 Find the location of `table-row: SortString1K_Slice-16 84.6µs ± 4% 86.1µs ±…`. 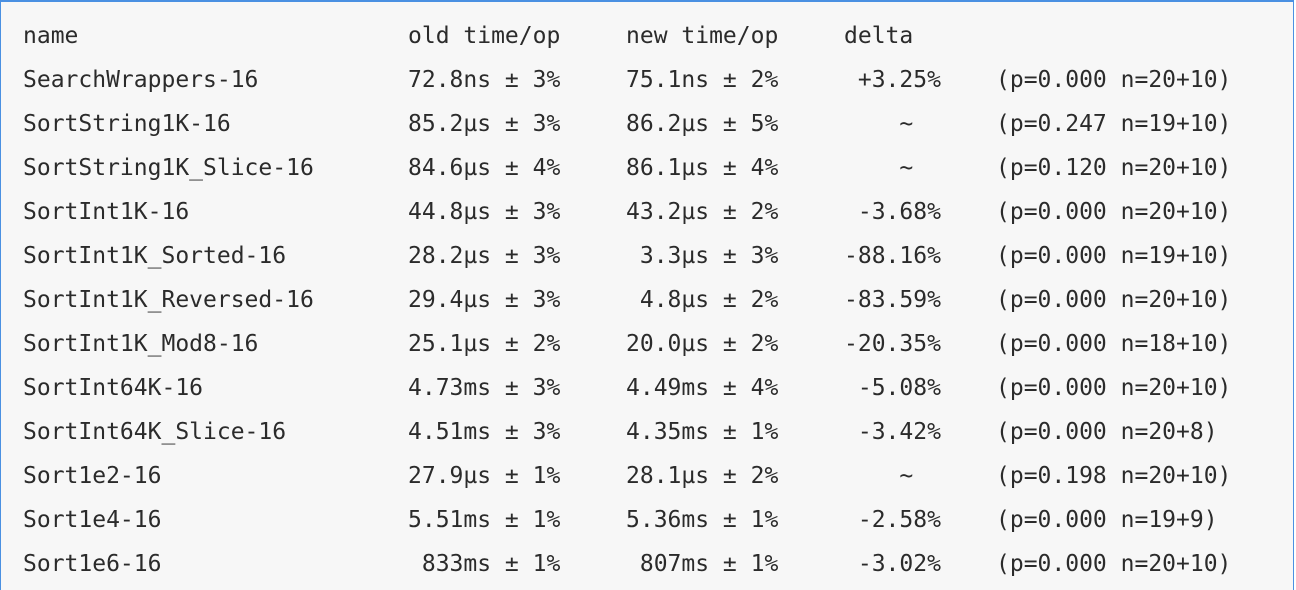

table-row: SortString1K_Slice-16 84.6µs ± 4% 86.1µs ±… is located at coordinates (654, 168).